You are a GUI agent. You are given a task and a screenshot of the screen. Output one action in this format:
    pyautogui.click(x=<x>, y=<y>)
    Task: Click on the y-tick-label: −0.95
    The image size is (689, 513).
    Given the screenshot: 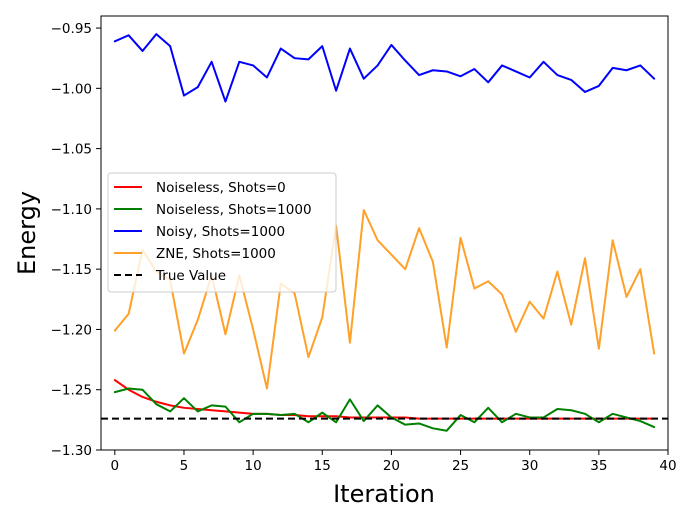 What is the action you would take?
    pyautogui.click(x=71, y=29)
    